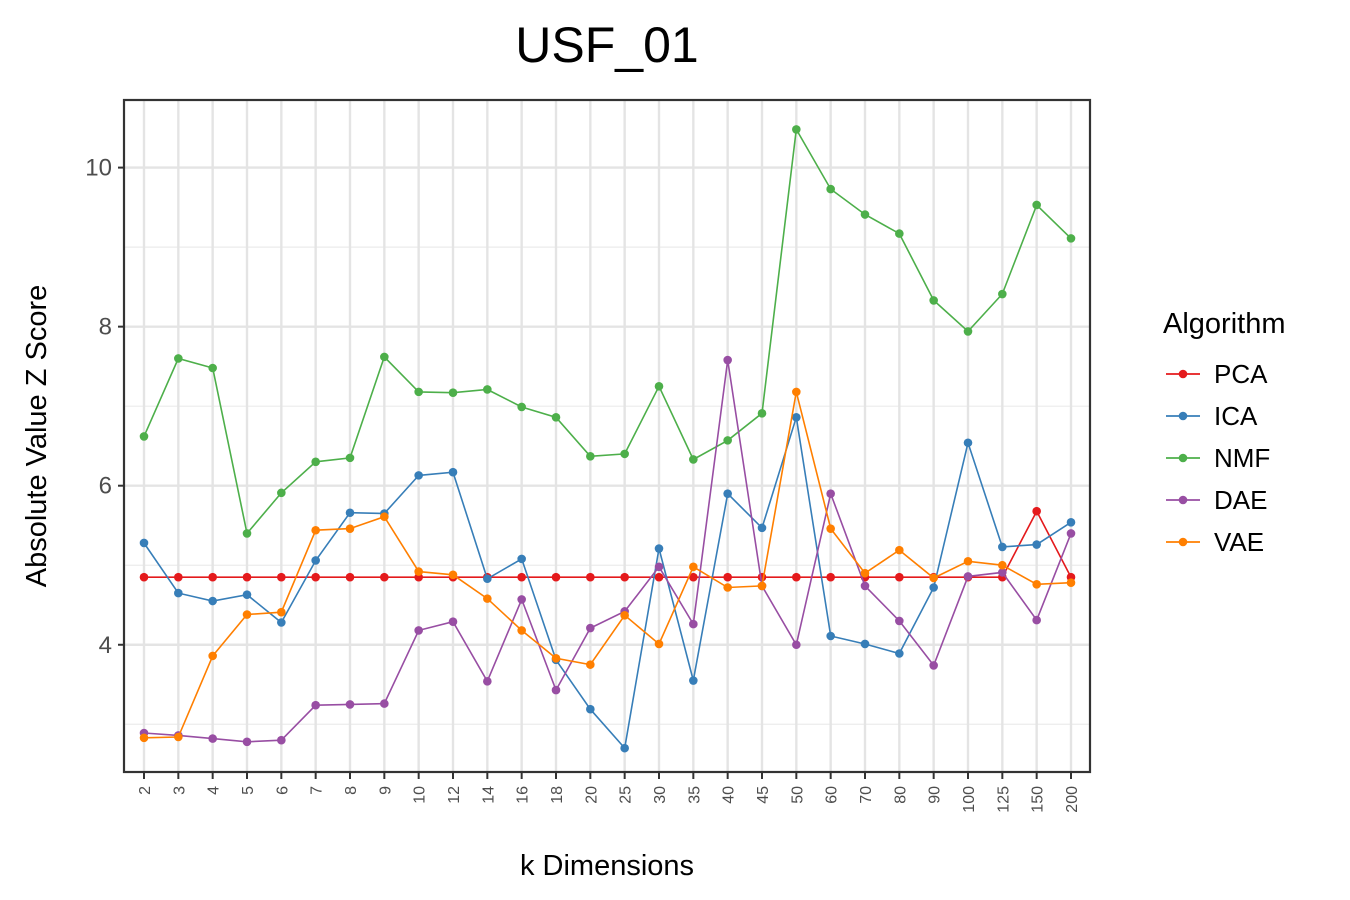 The width and height of the screenshot is (1350, 900). I want to click on x-tick-label: 45, so click(763, 795).